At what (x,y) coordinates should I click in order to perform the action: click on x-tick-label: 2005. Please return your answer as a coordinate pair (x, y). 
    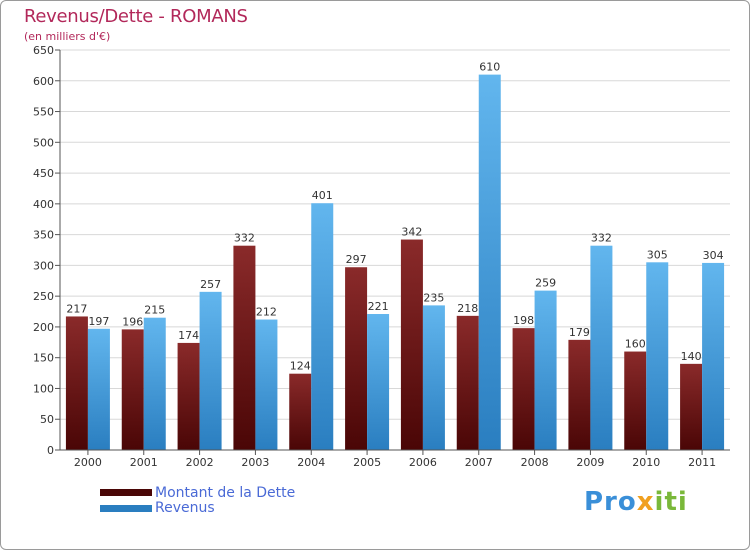
    Looking at the image, I should click on (367, 462).